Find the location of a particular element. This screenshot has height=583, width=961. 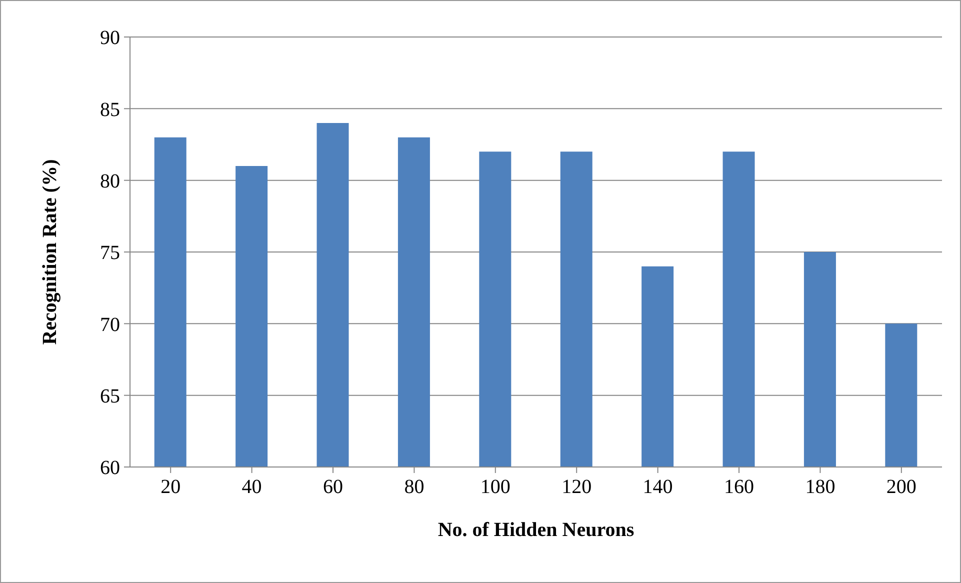

y-tick-label: 85 is located at coordinates (110, 109).